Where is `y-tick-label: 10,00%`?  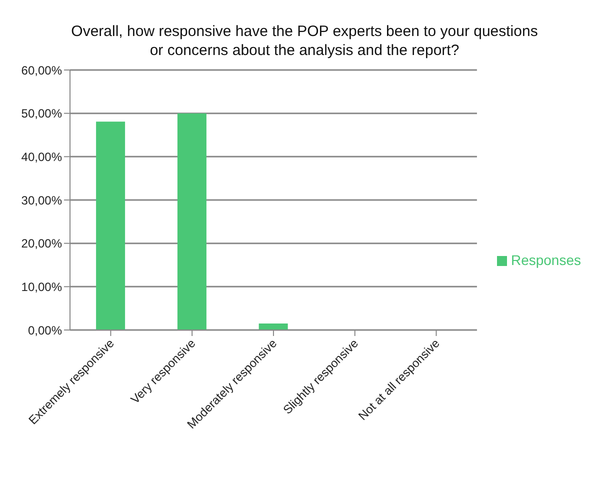
y-tick-label: 10,00% is located at coordinates (41, 287).